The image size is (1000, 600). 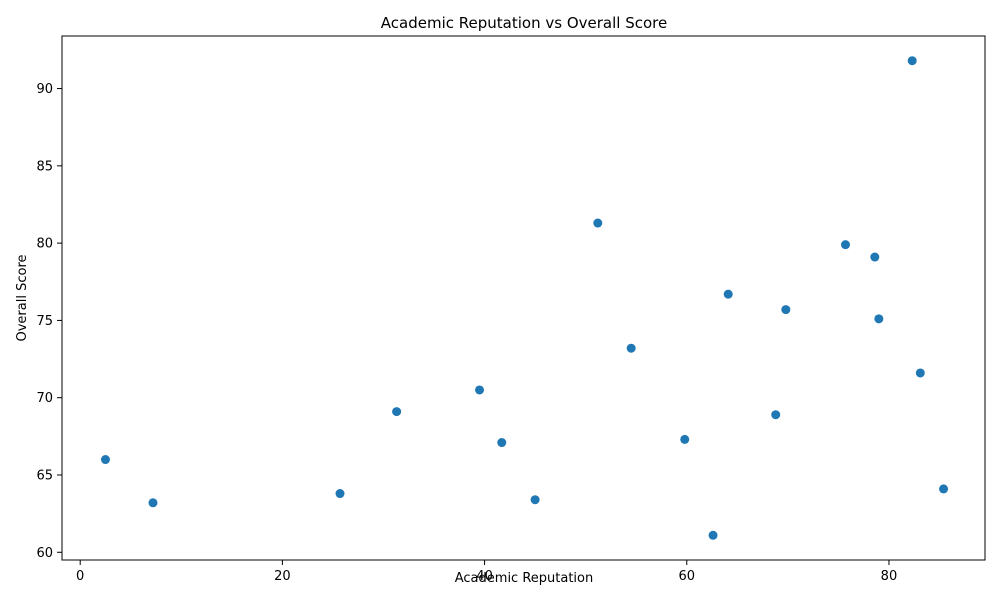 I want to click on y-tick-label-1: 65, so click(x=44, y=475).